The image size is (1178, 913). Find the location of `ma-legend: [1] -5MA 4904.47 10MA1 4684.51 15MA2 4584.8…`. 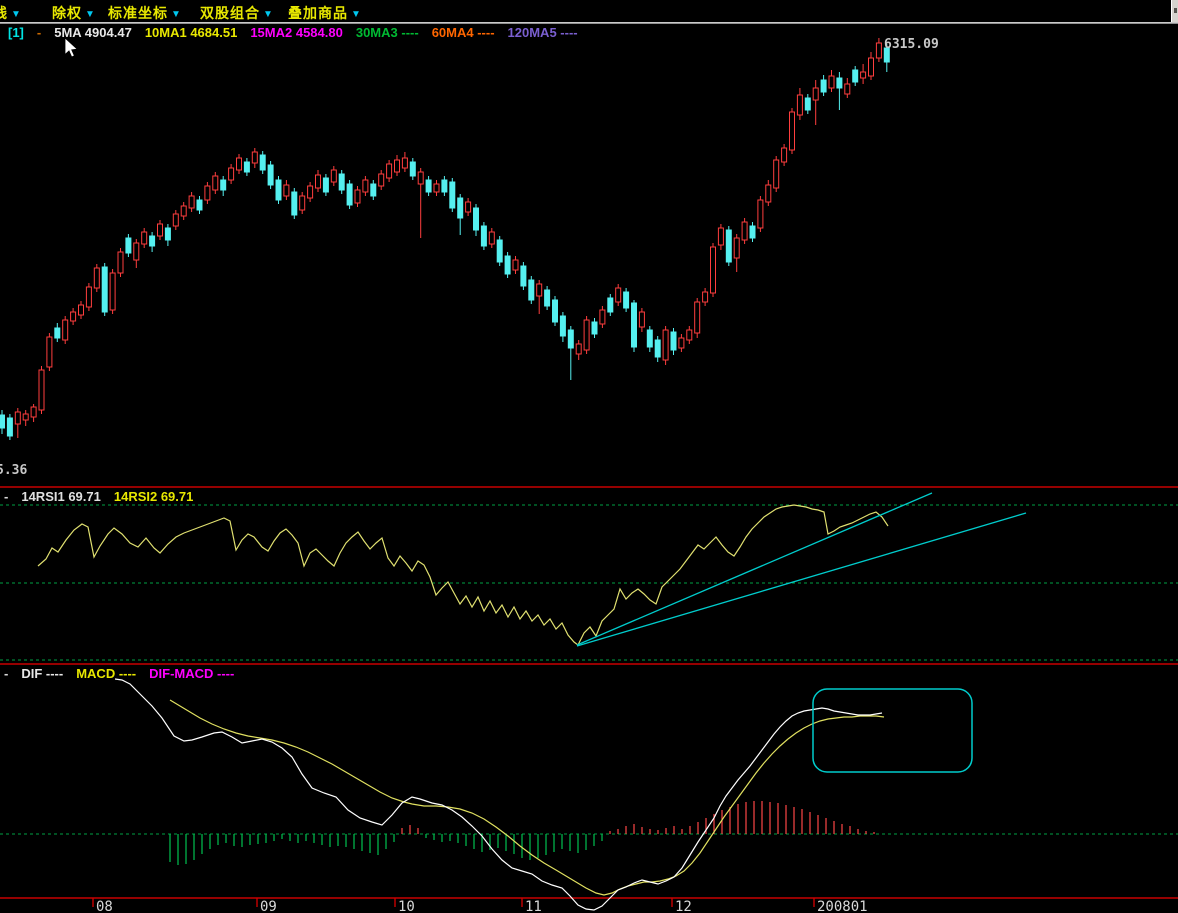

ma-legend: [1] -5MA 4904.47 10MA1 4684.51 15MA2 4584.8… is located at coordinates (306, 32).